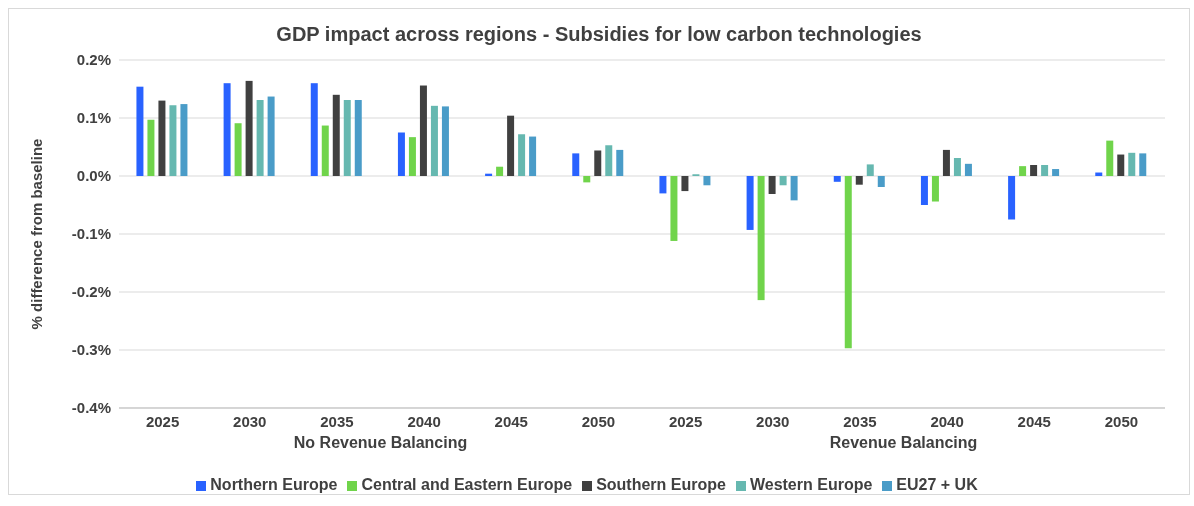  What do you see at coordinates (467, 484) in the screenshot?
I see `legend-label: Central and Eastern Europe` at bounding box center [467, 484].